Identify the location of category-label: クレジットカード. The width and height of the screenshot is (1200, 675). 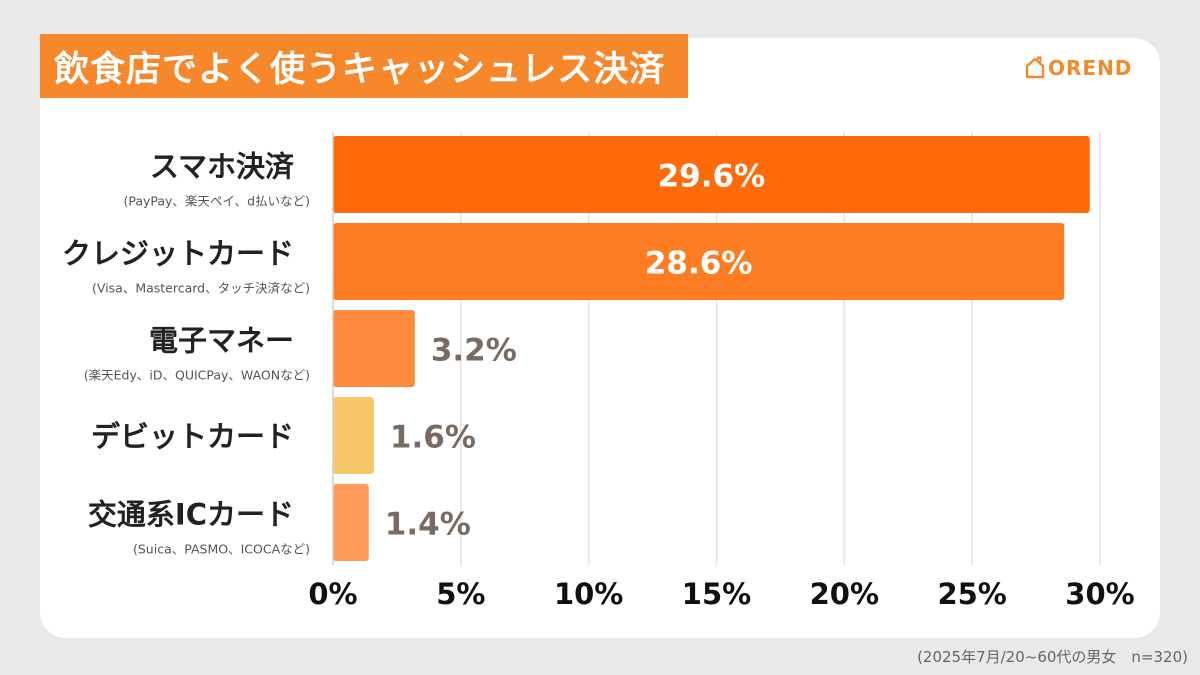
(178, 254).